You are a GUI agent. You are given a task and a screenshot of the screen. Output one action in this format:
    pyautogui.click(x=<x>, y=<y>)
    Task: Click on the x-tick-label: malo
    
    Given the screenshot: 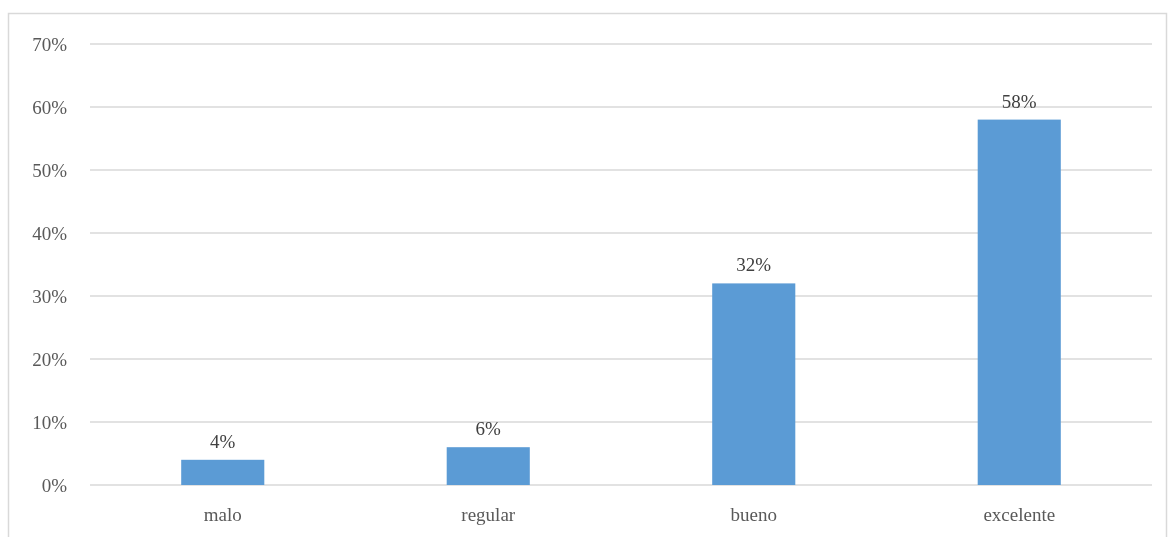 What is the action you would take?
    pyautogui.click(x=222, y=514)
    